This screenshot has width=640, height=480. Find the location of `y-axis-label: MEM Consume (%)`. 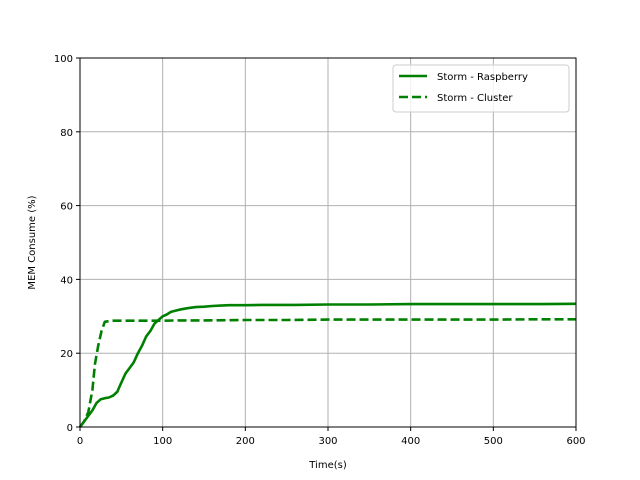

y-axis-label: MEM Consume (%) is located at coordinates (32, 242).